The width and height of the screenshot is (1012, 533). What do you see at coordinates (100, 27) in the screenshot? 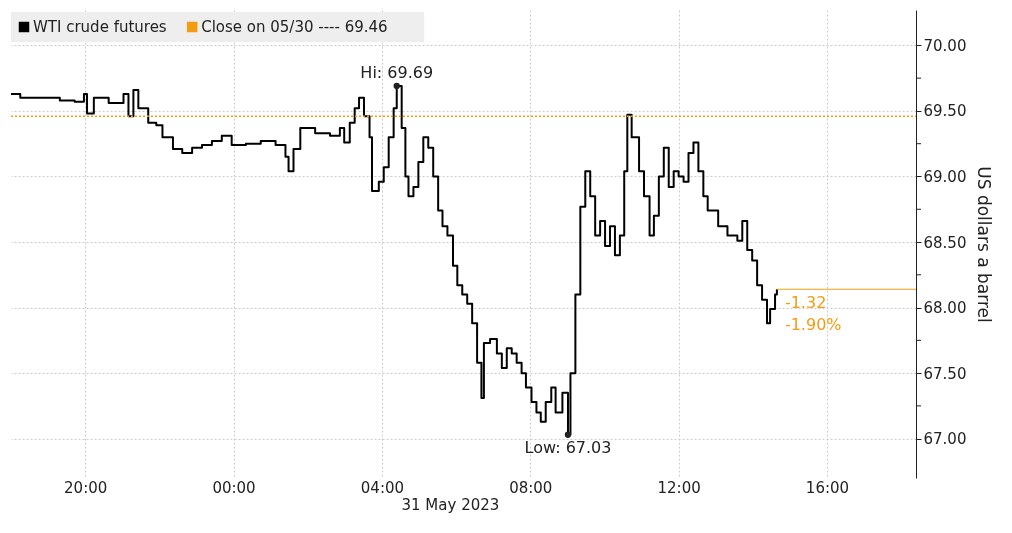
I see `legend-label: WTI crude futures` at bounding box center [100, 27].